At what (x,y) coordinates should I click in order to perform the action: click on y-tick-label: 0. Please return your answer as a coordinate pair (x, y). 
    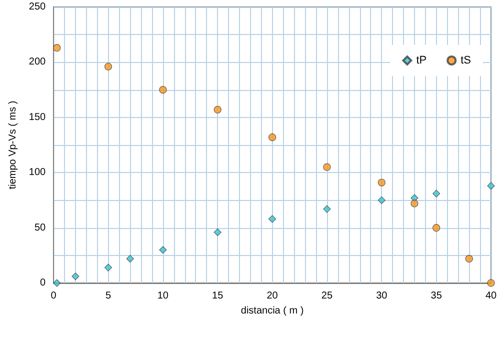
    Looking at the image, I should click on (43, 283).